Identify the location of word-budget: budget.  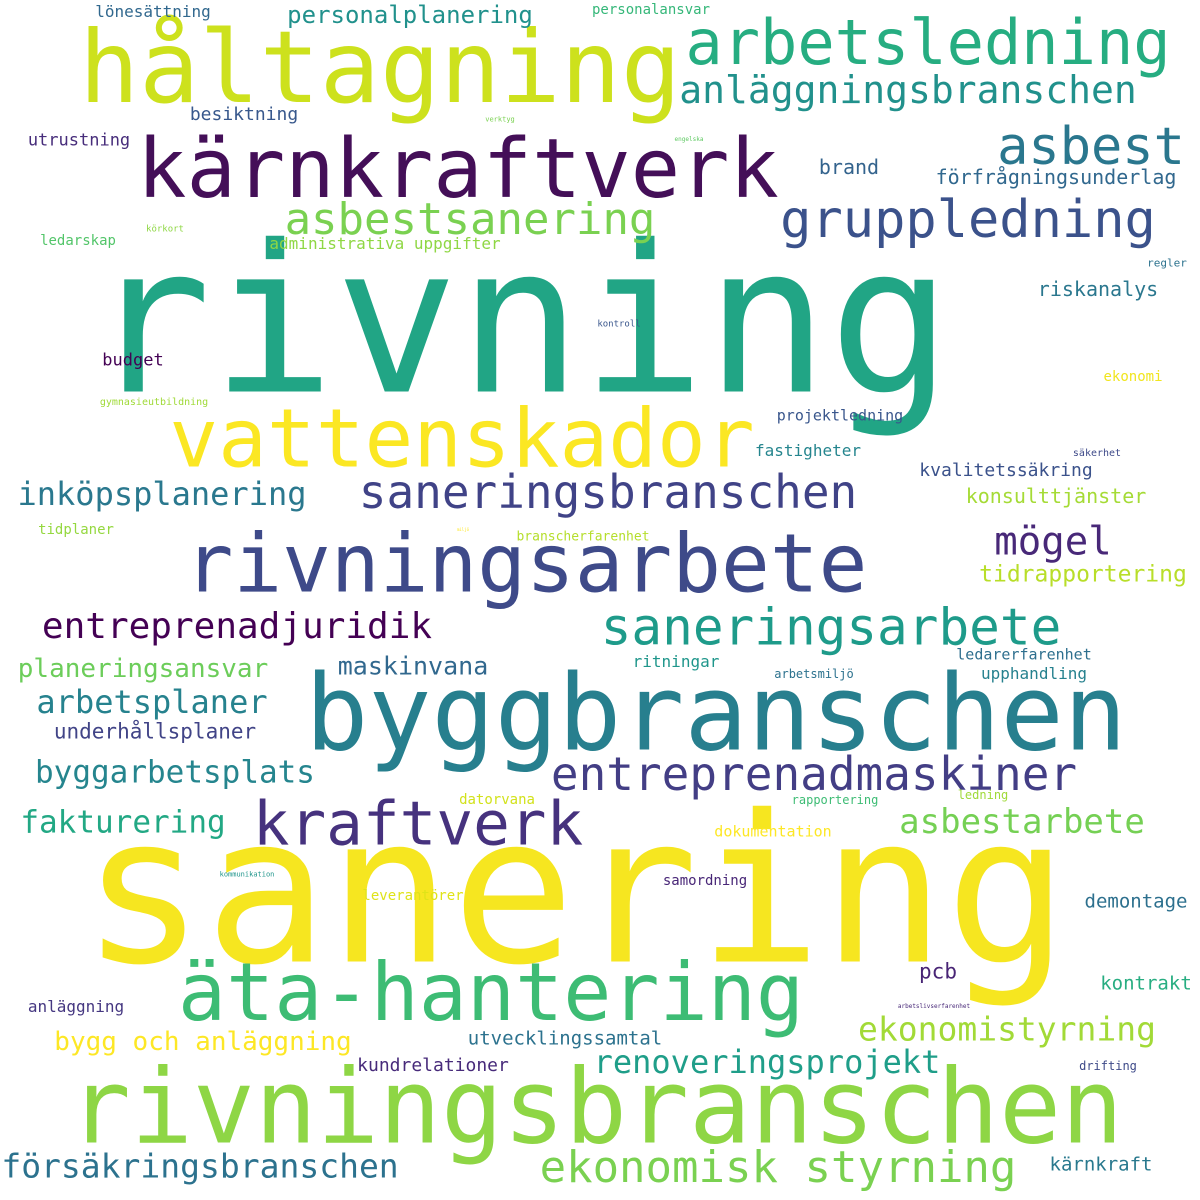
(133, 360).